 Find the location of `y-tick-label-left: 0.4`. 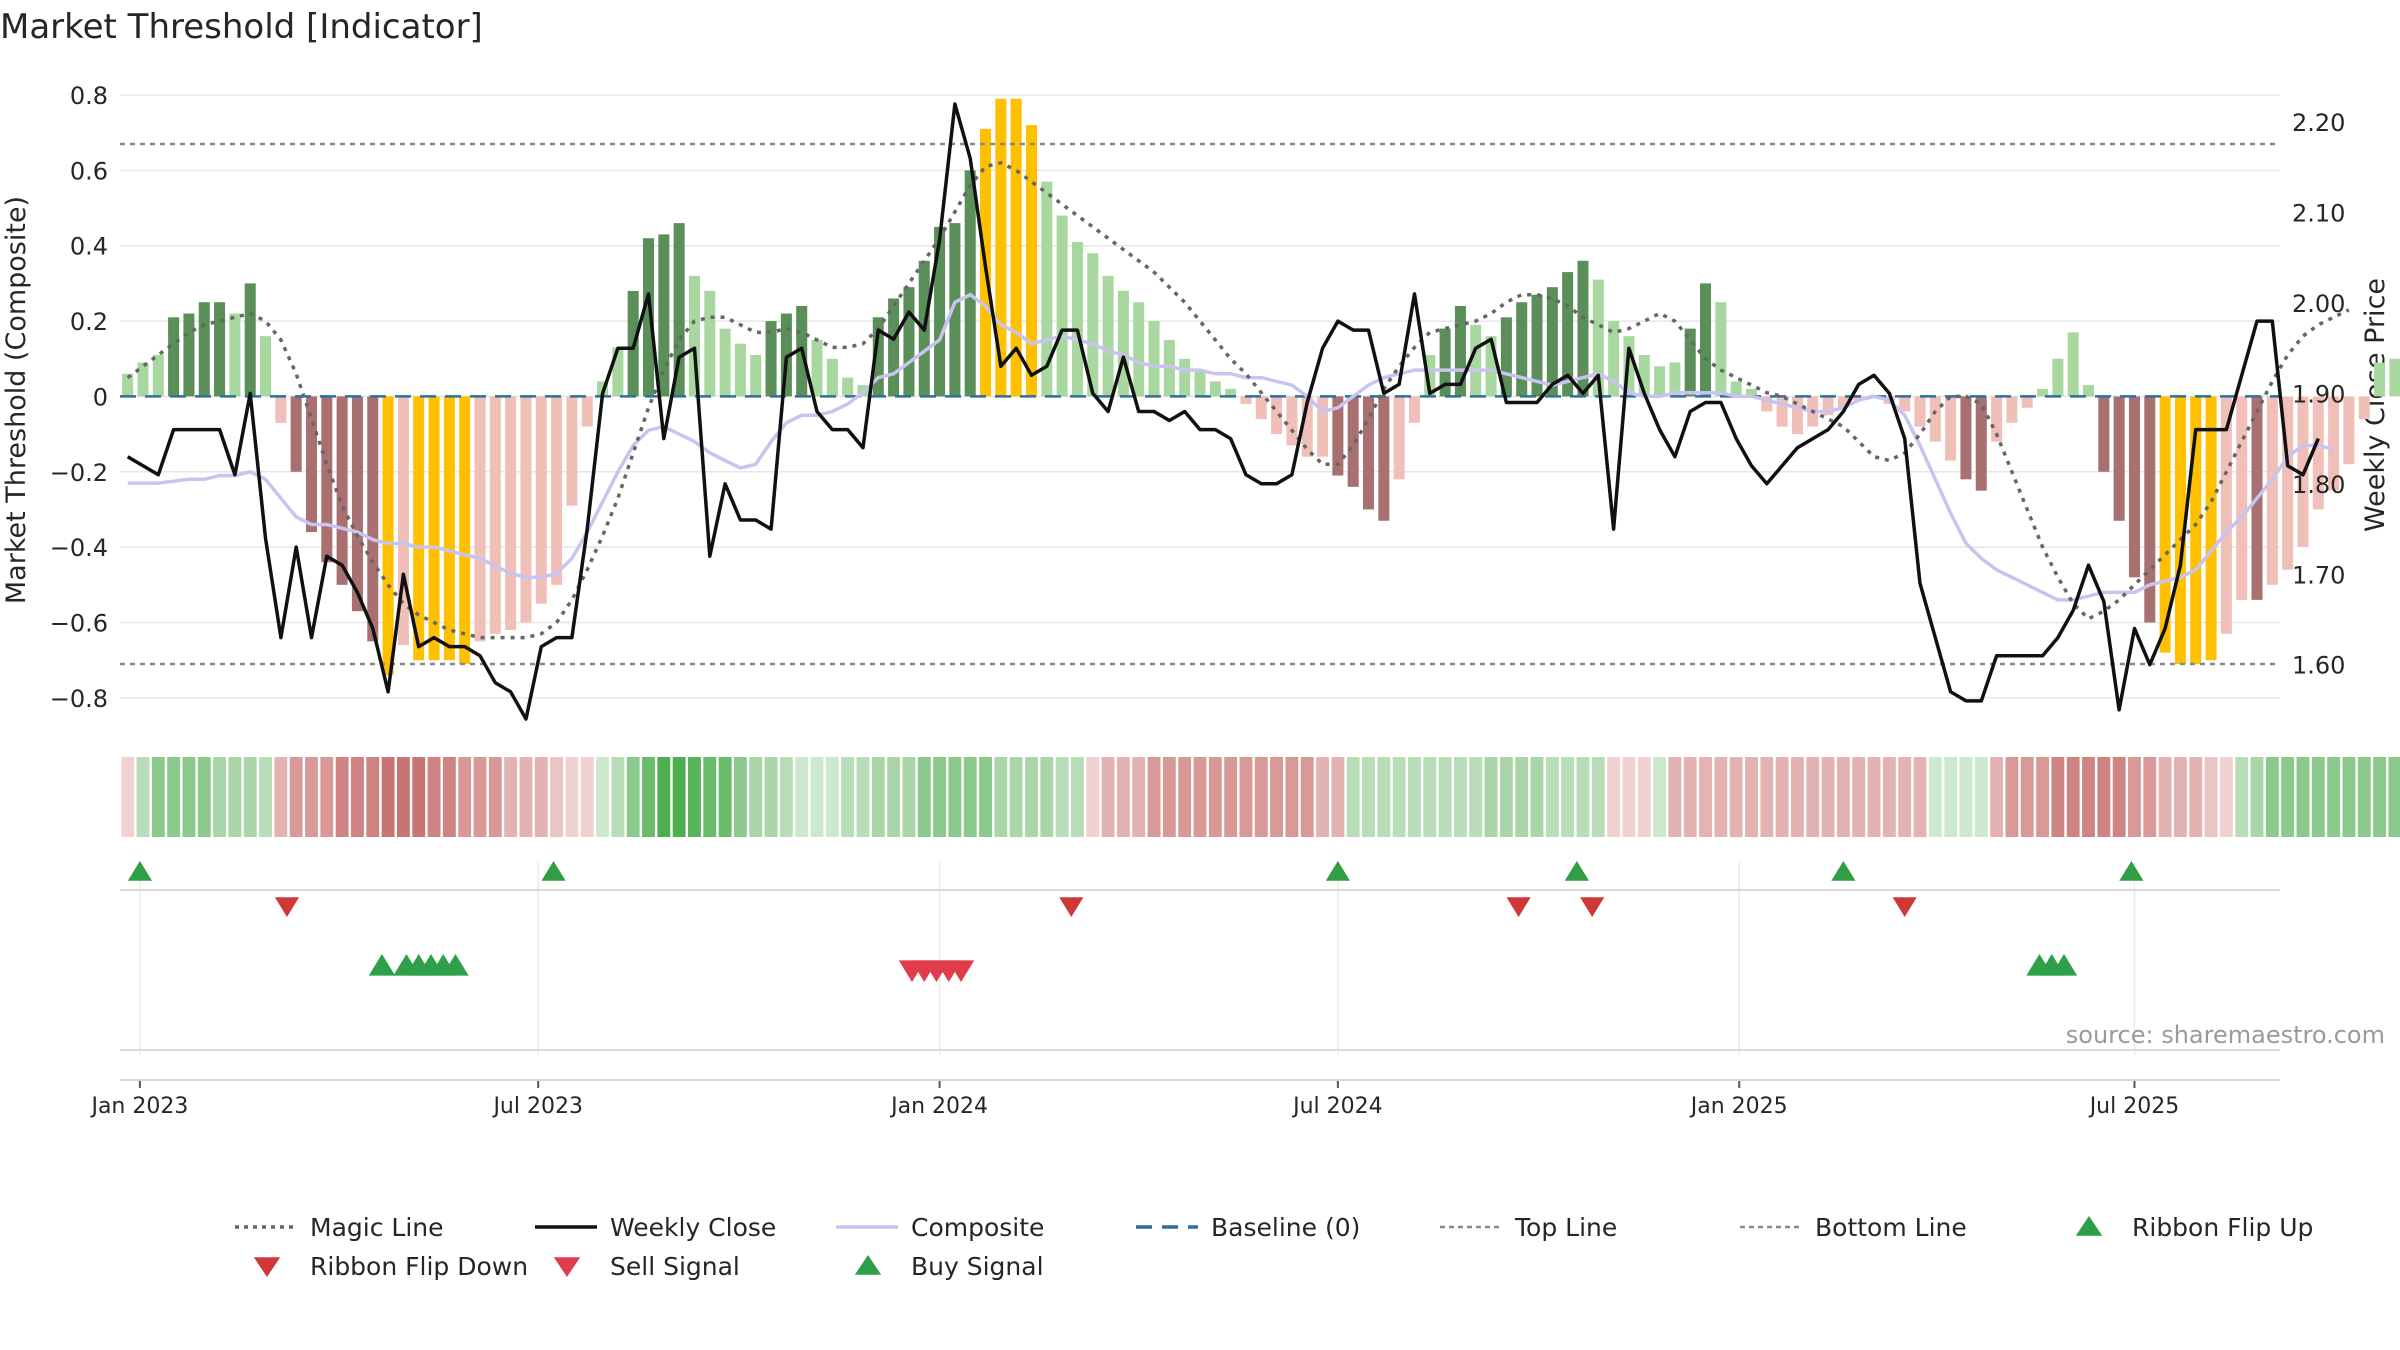

y-tick-label-left: 0.4 is located at coordinates (89, 247).